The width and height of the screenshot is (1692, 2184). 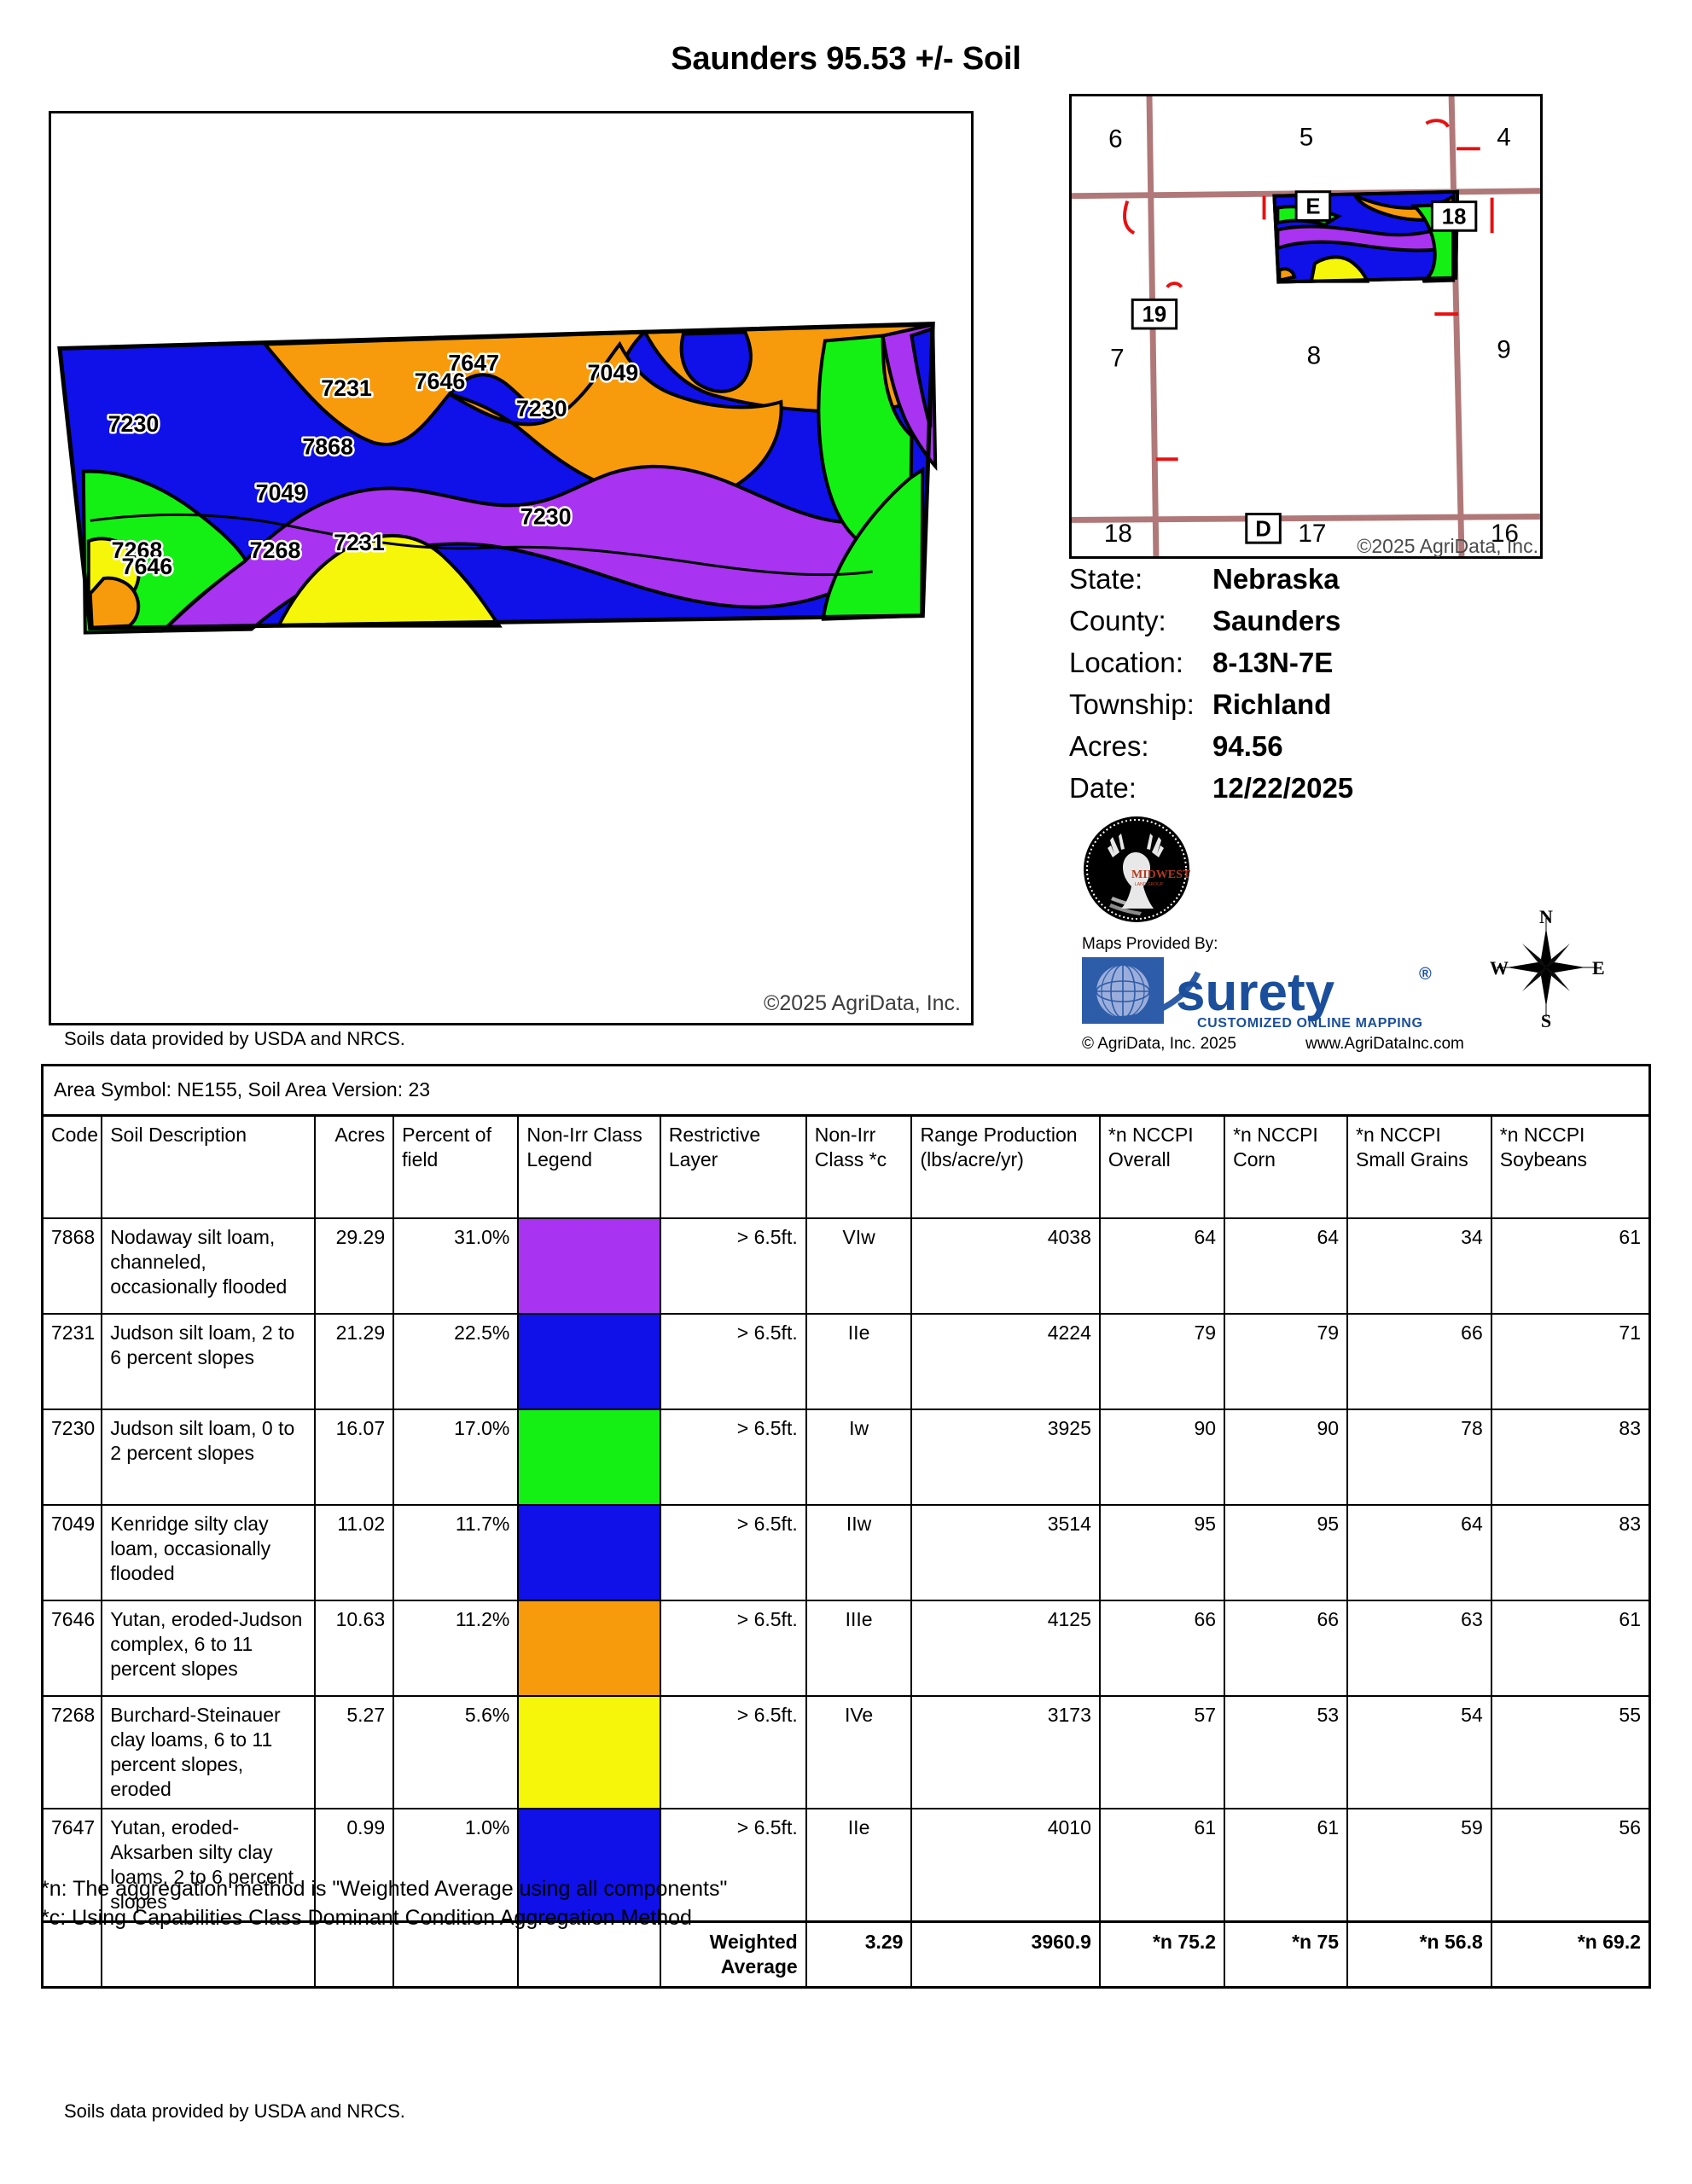 I want to click on locator-section-6: 6, so click(x=1115, y=139).